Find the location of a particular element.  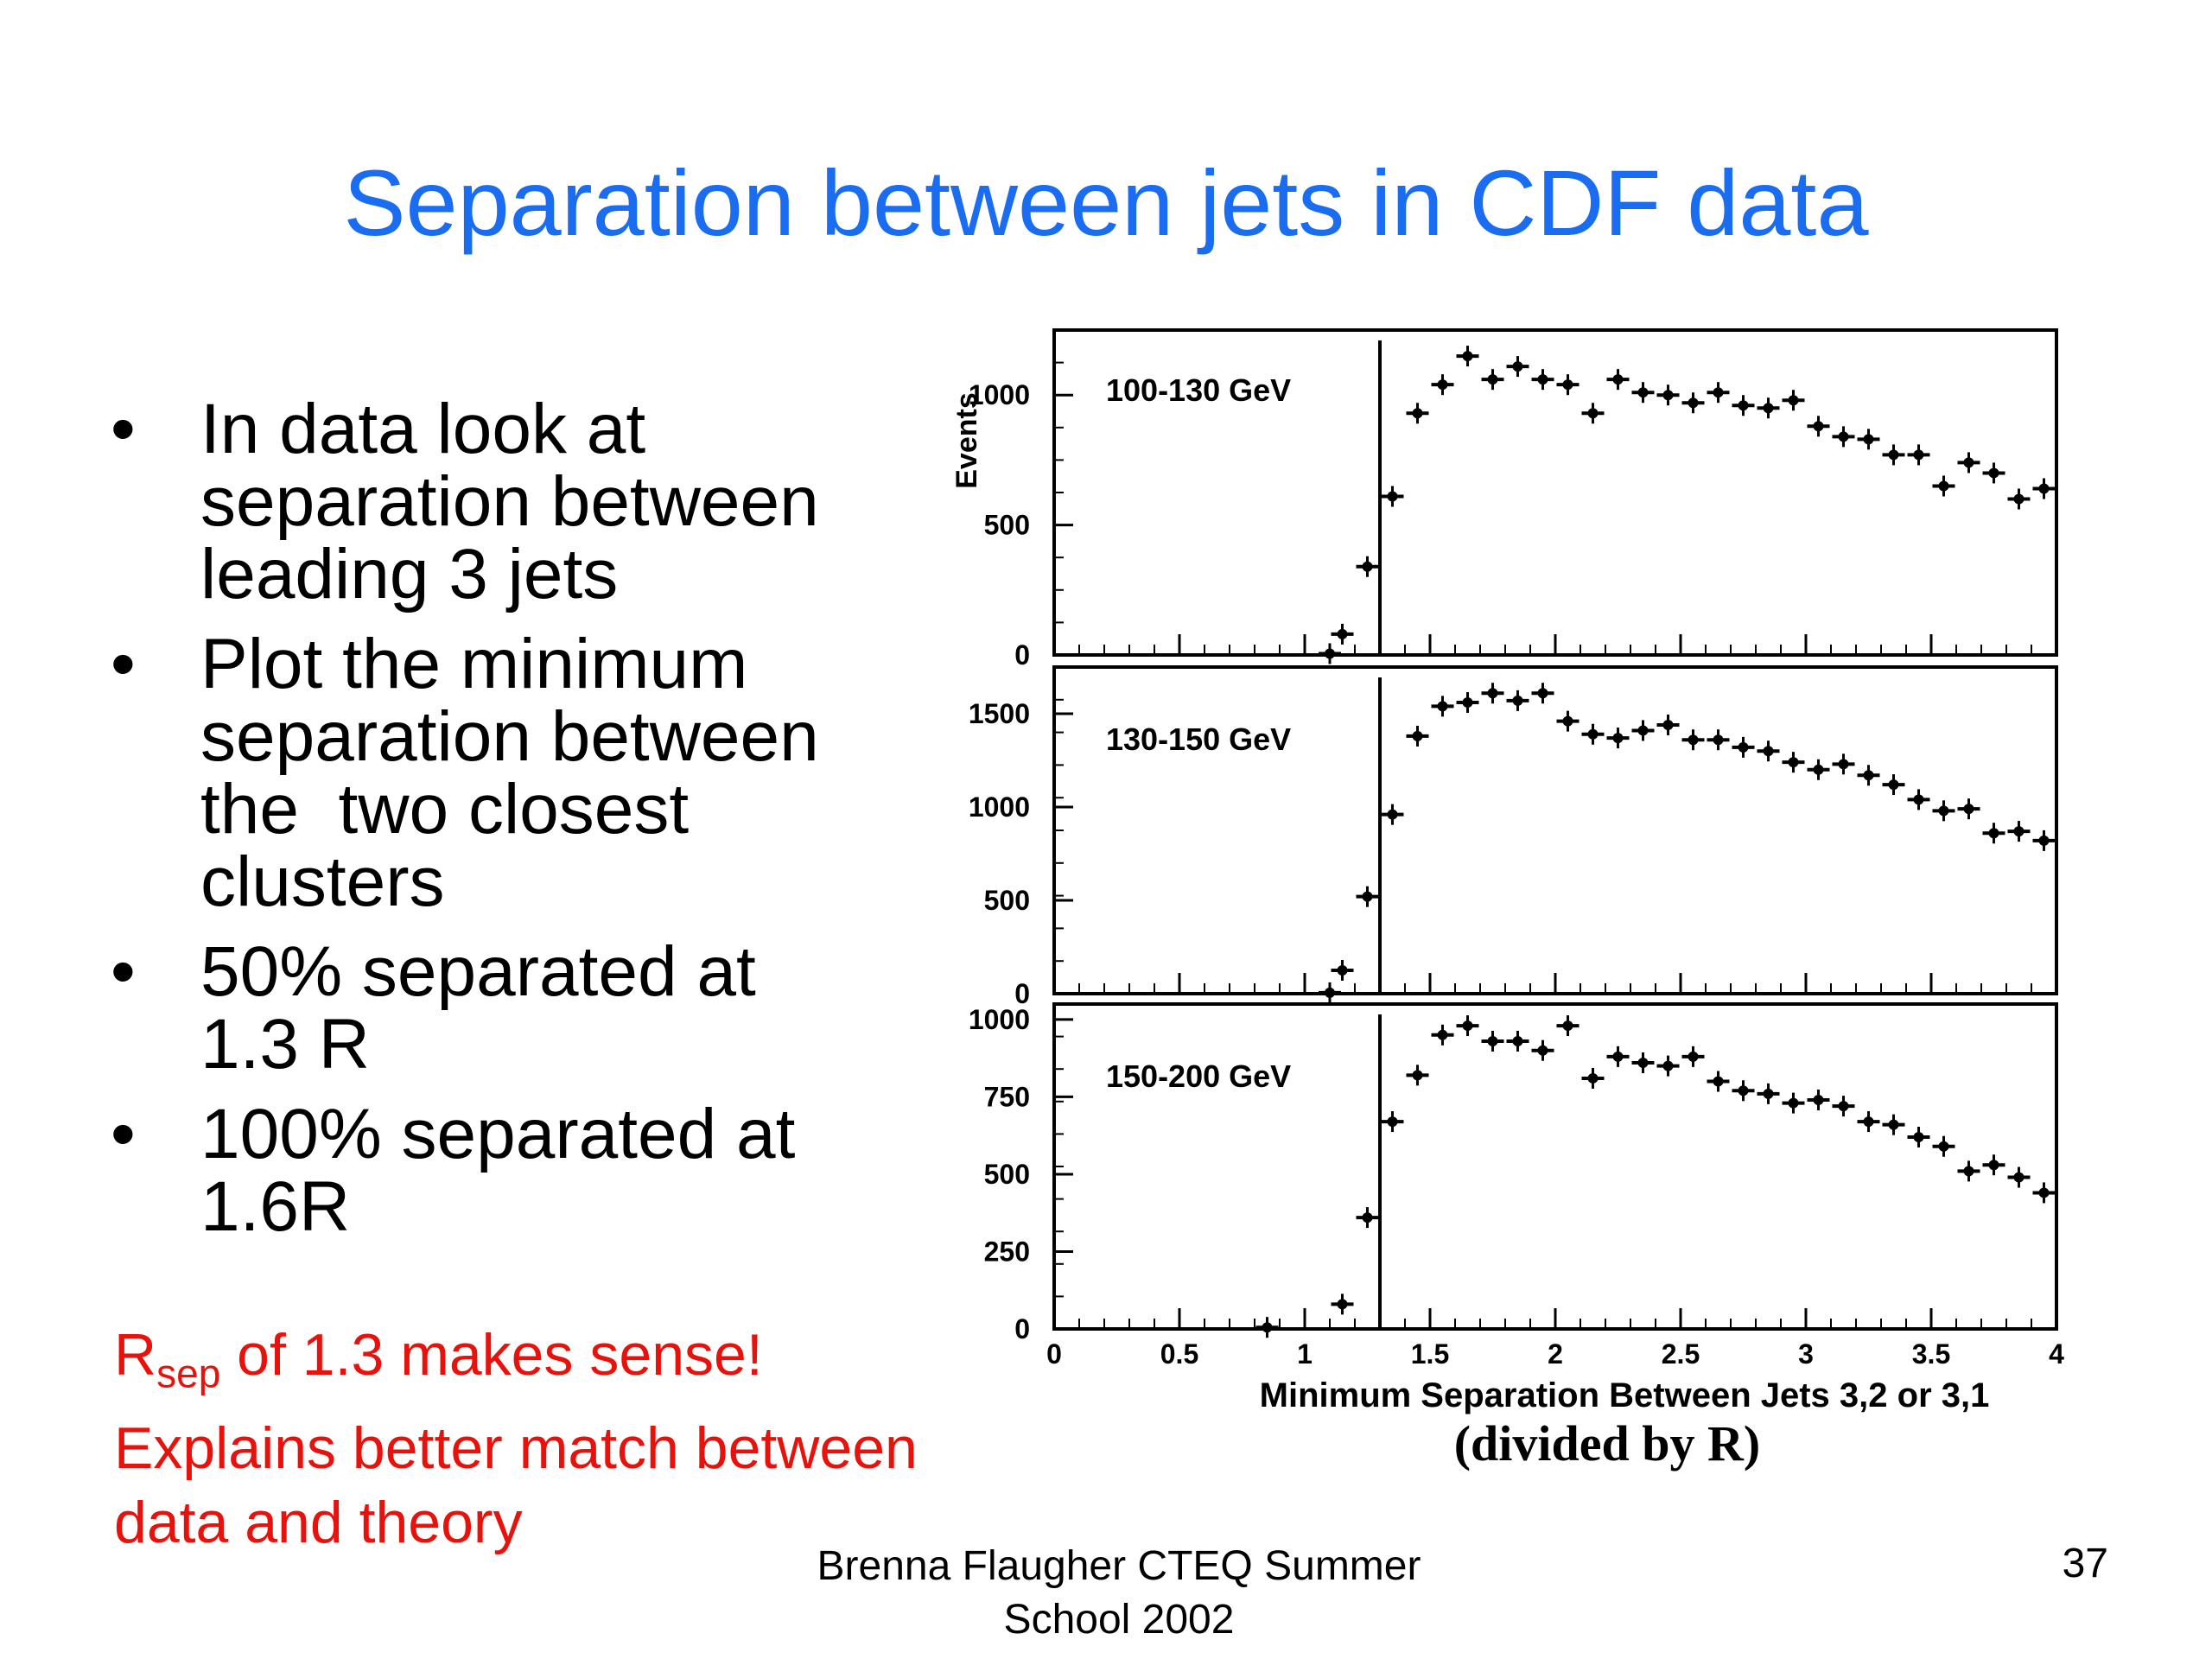

chart-panel: 0 500 1000 100-130 GeV is located at coordinates (1513, 500).